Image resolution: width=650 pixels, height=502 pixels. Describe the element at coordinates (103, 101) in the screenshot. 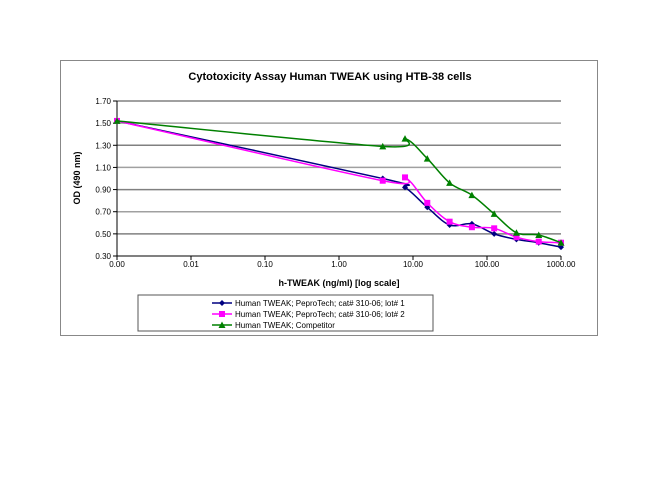

I see `y-tick-label: 1.70` at that location.